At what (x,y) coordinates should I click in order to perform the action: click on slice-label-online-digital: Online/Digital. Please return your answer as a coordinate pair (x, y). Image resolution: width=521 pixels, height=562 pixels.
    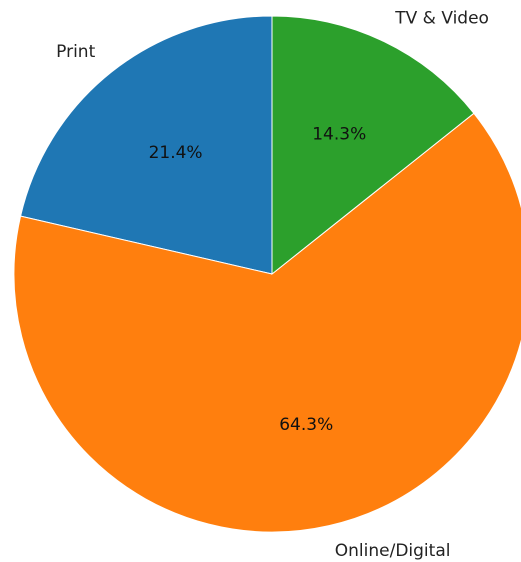
    Looking at the image, I should click on (393, 551).